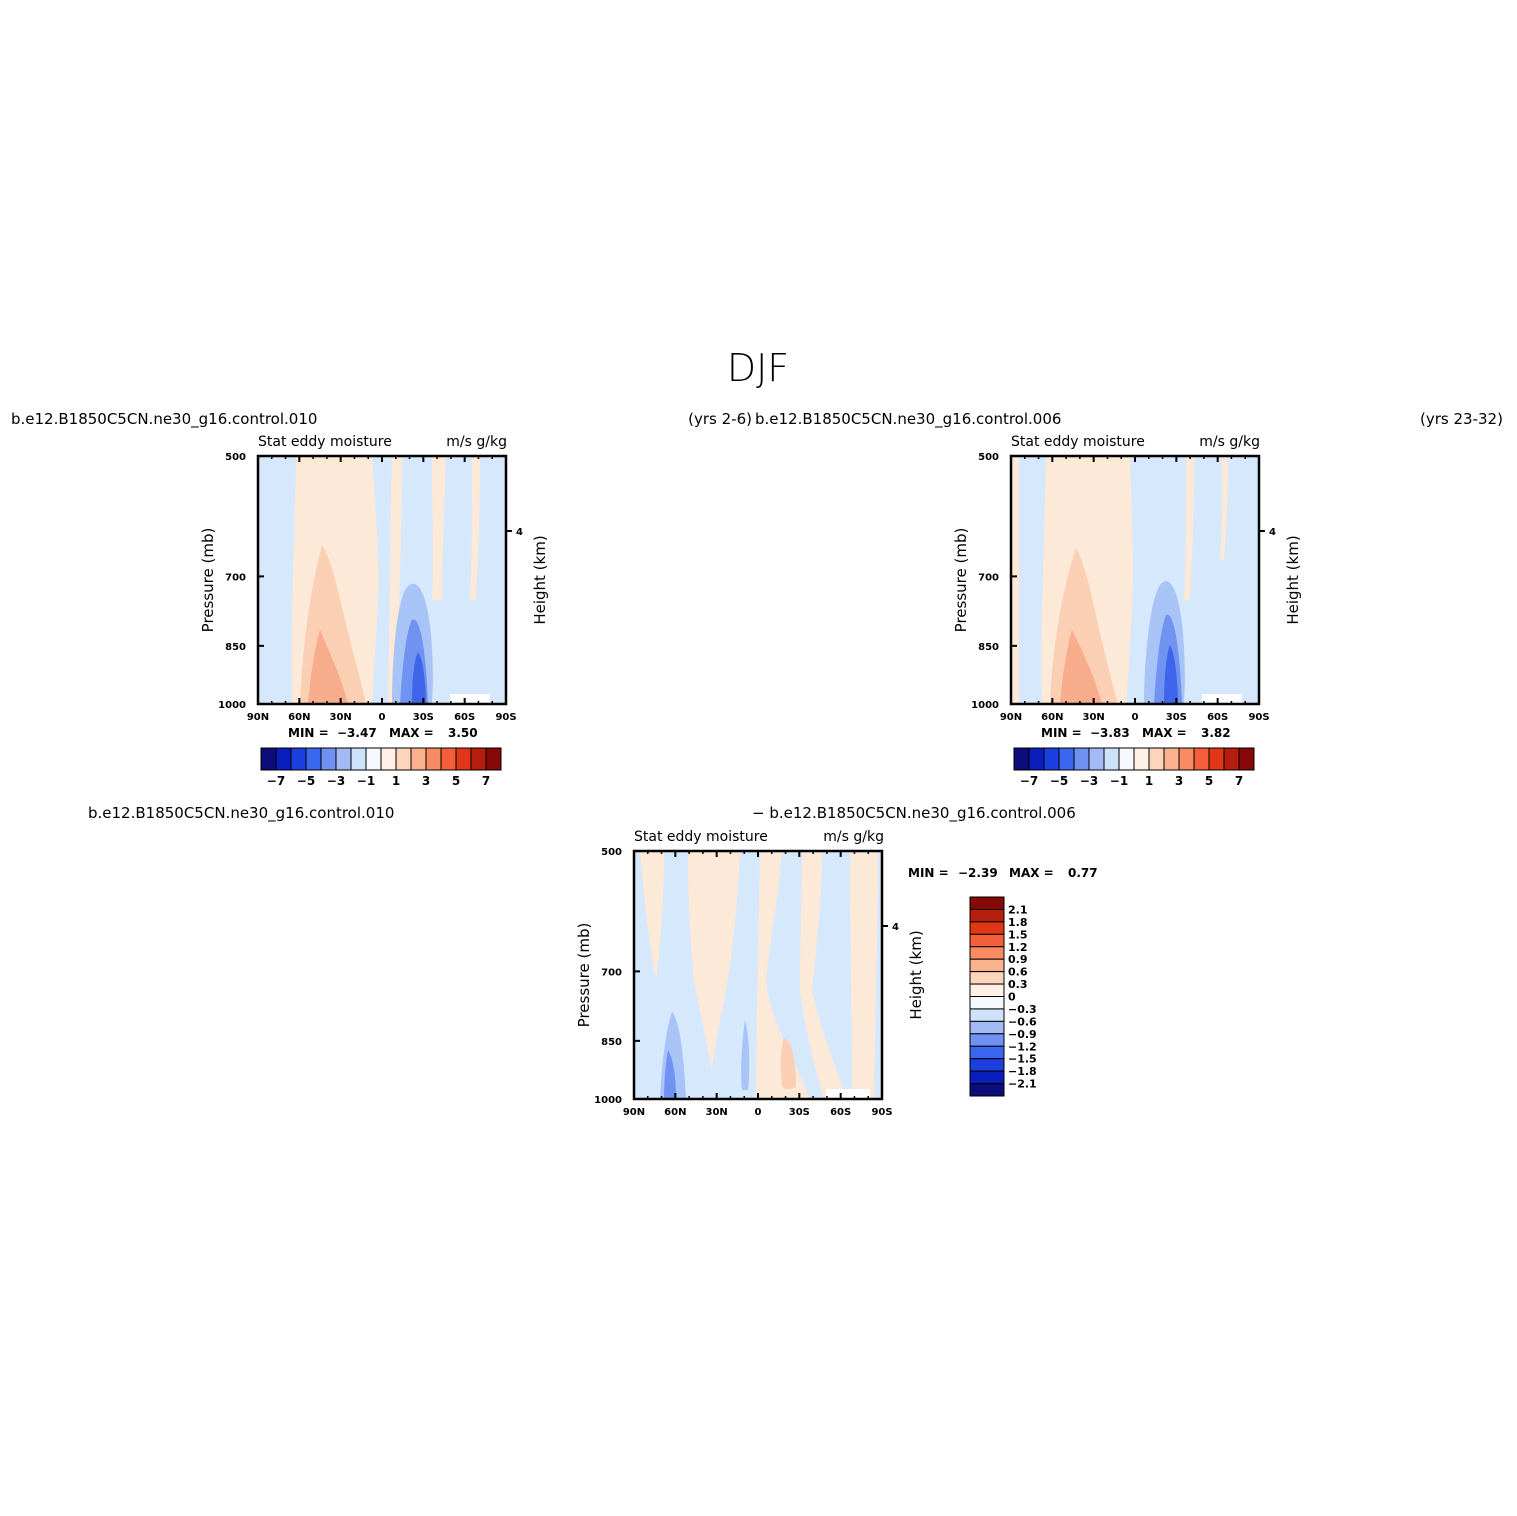 The width and height of the screenshot is (1517, 1516). I want to click on panel1-colorbar: −7 −5 −3 −1 1 3 5 7, so click(381, 767).